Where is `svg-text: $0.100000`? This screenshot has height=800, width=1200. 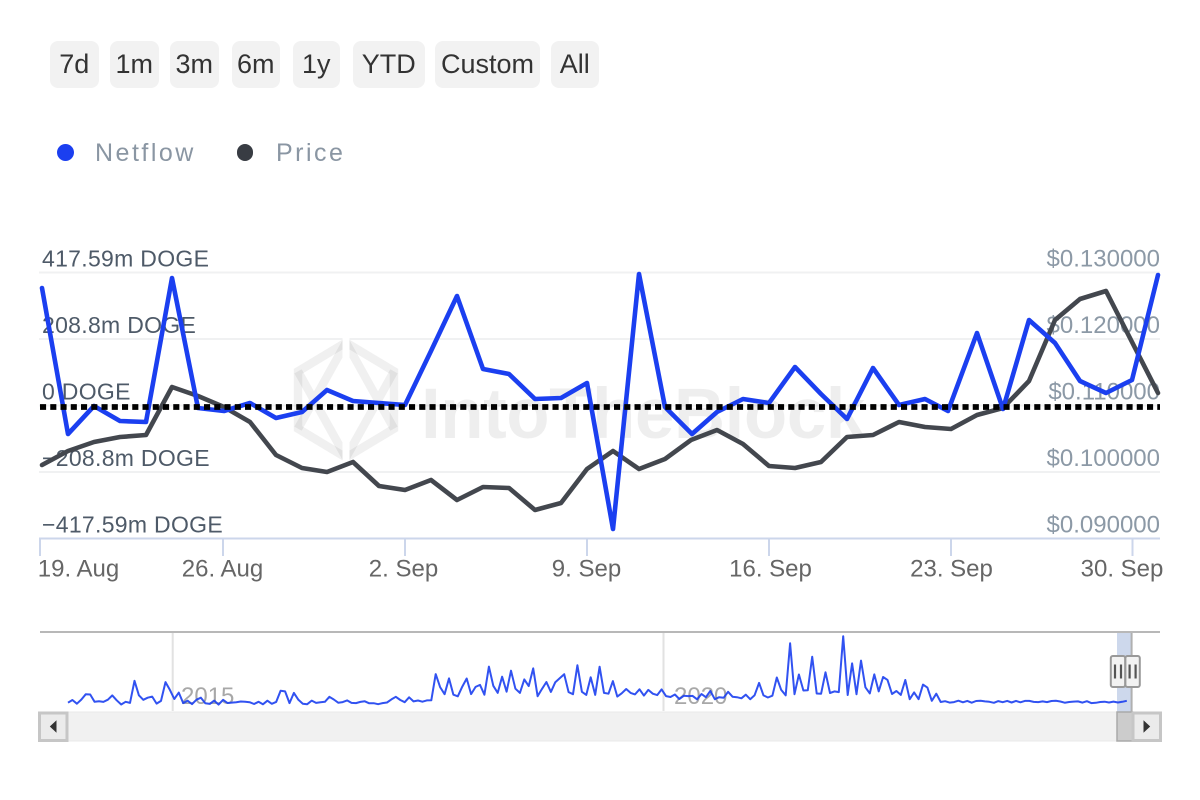
svg-text: $0.100000 is located at coordinates (1103, 458).